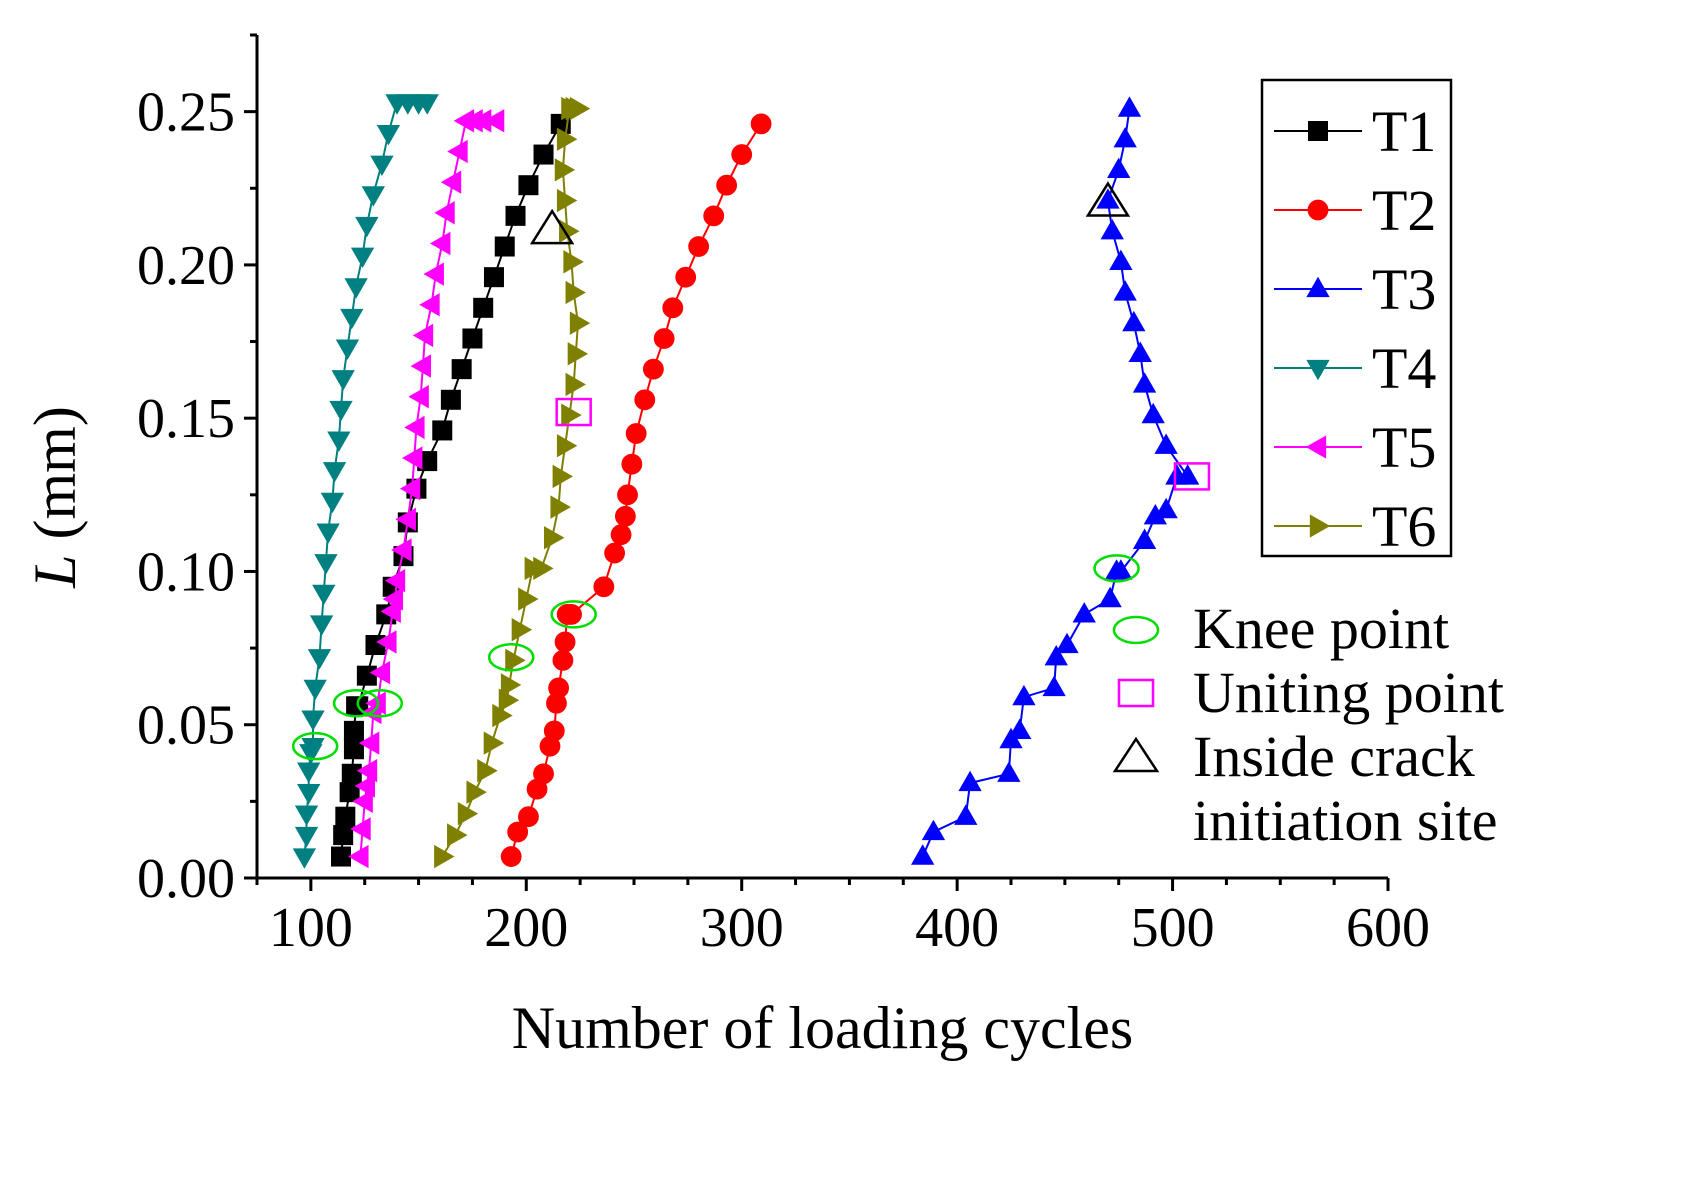  What do you see at coordinates (1388, 928) in the screenshot?
I see `x-tick-label: 600` at bounding box center [1388, 928].